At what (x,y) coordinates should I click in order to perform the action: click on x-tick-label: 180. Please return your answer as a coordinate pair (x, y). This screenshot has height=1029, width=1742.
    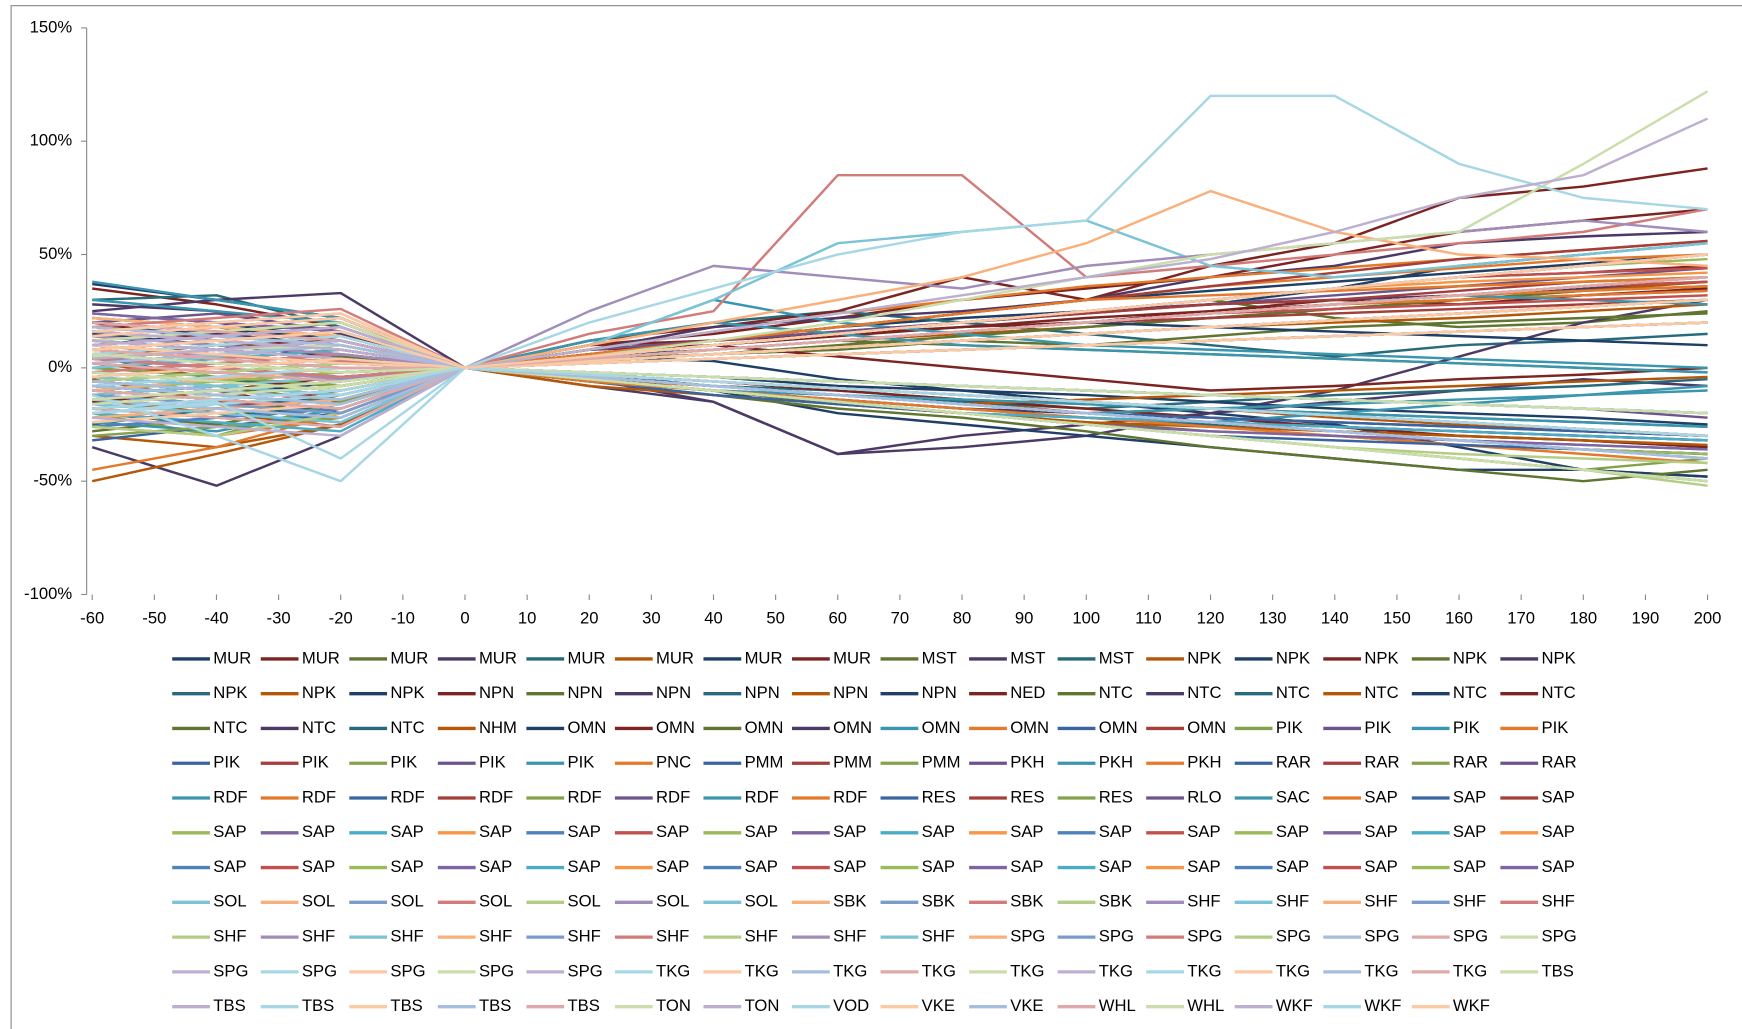
    Looking at the image, I should click on (1583, 617).